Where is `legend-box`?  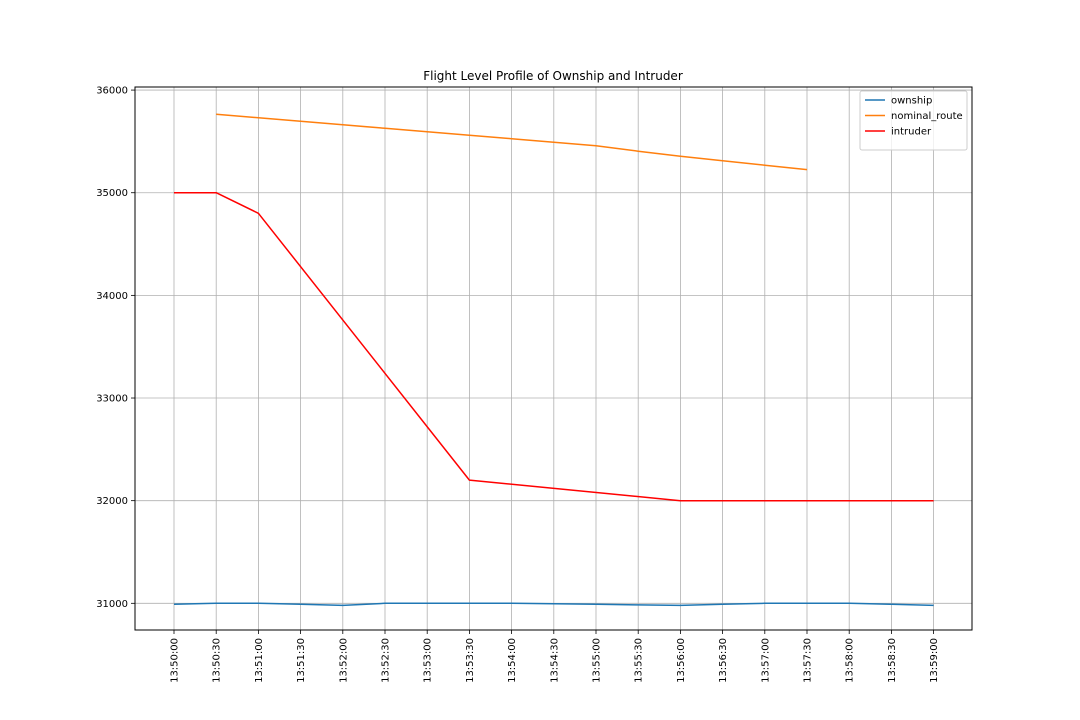
legend-box is located at coordinates (913, 120).